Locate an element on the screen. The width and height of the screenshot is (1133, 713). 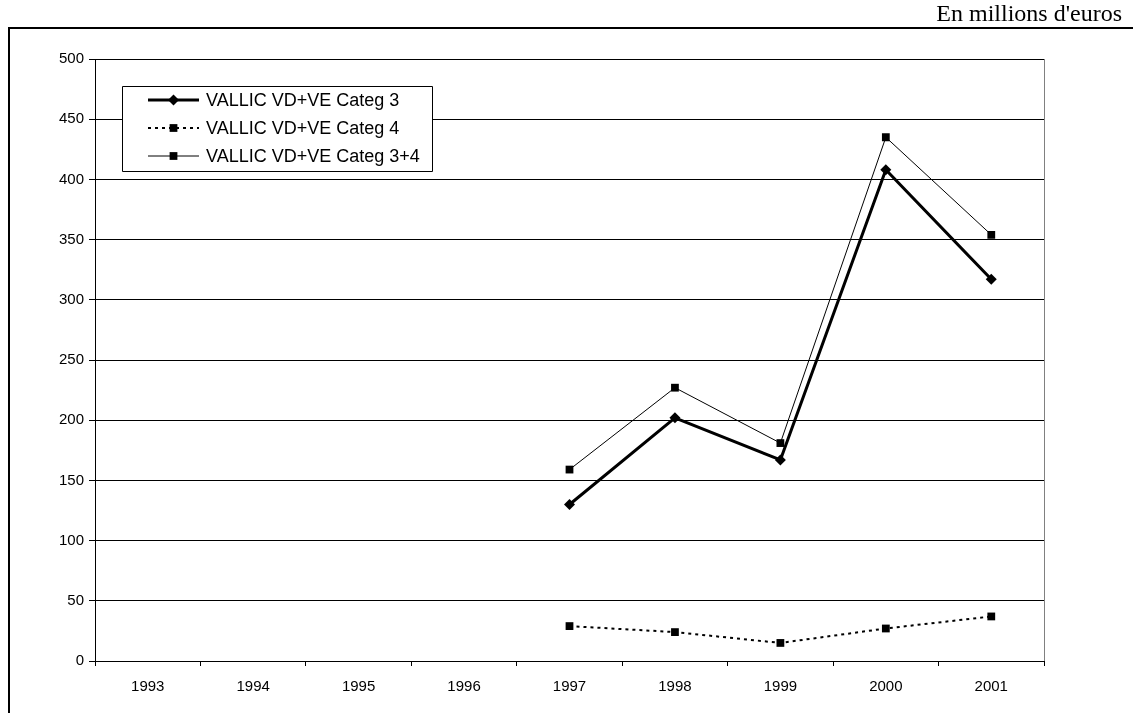
y-tick-label: 0 is located at coordinates (79, 660).